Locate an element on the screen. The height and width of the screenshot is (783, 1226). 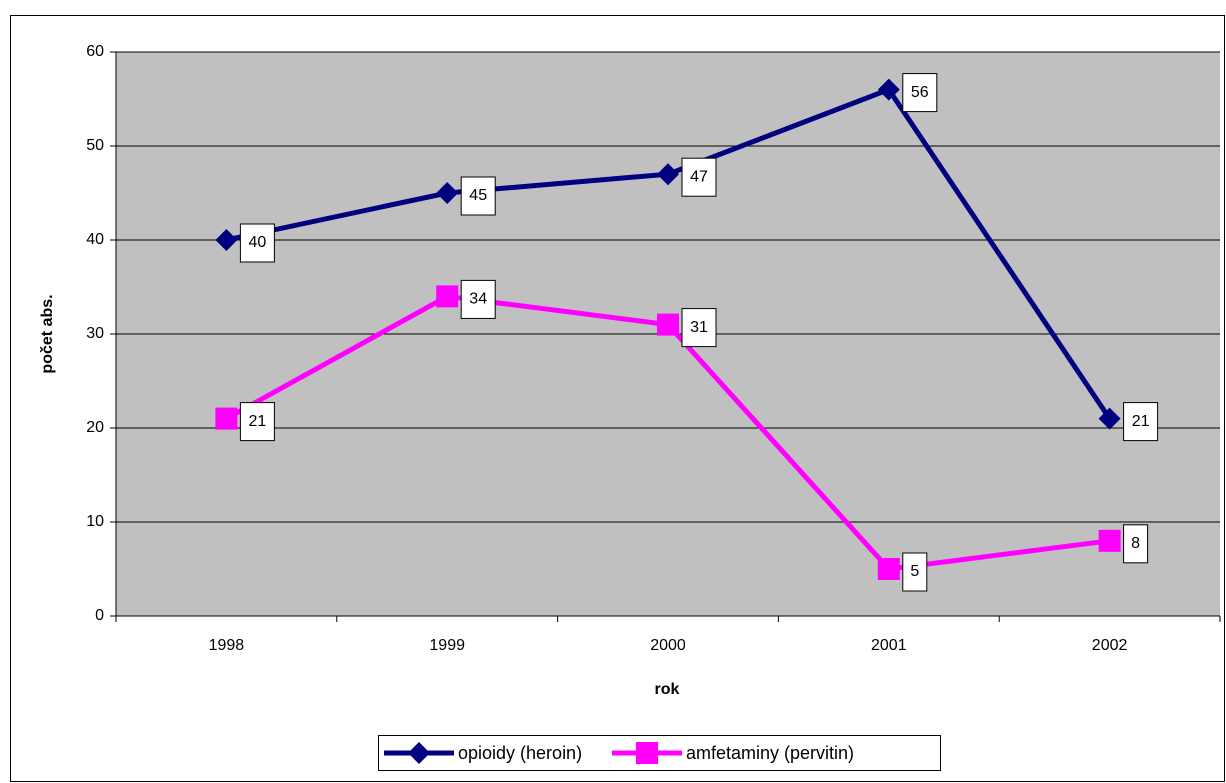
y-tick-label: 60 is located at coordinates (95, 51).